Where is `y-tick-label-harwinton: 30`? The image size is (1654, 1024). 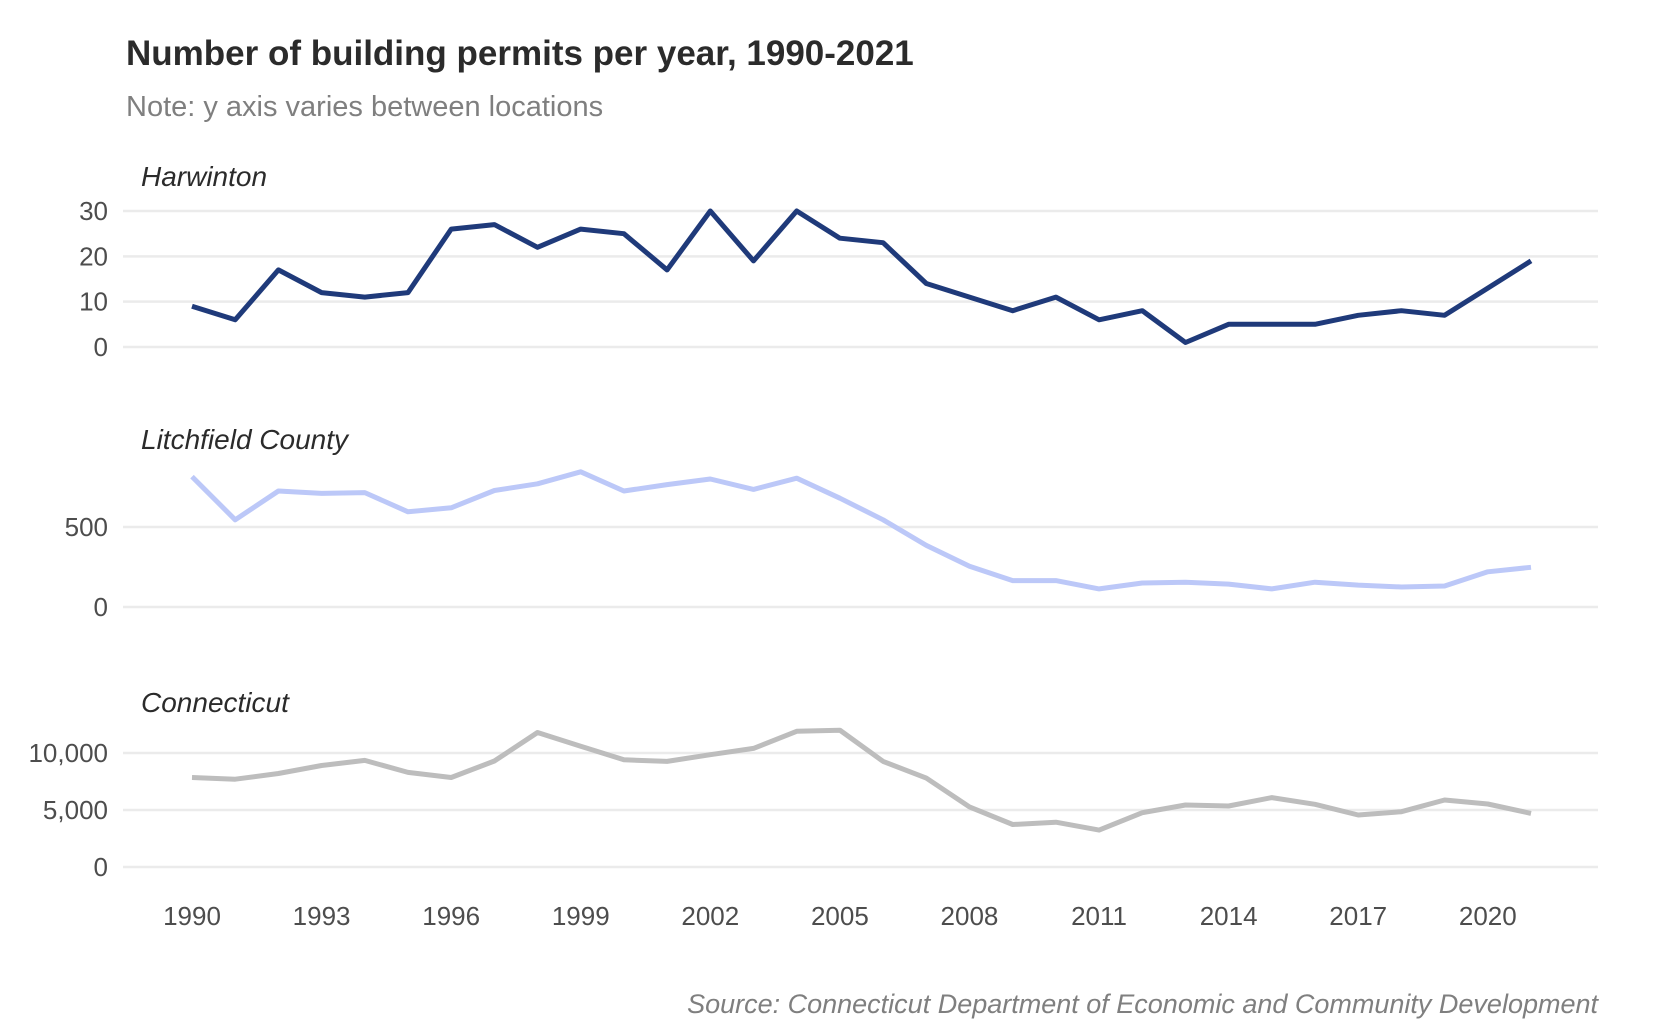
y-tick-label-harwinton: 30 is located at coordinates (93, 211).